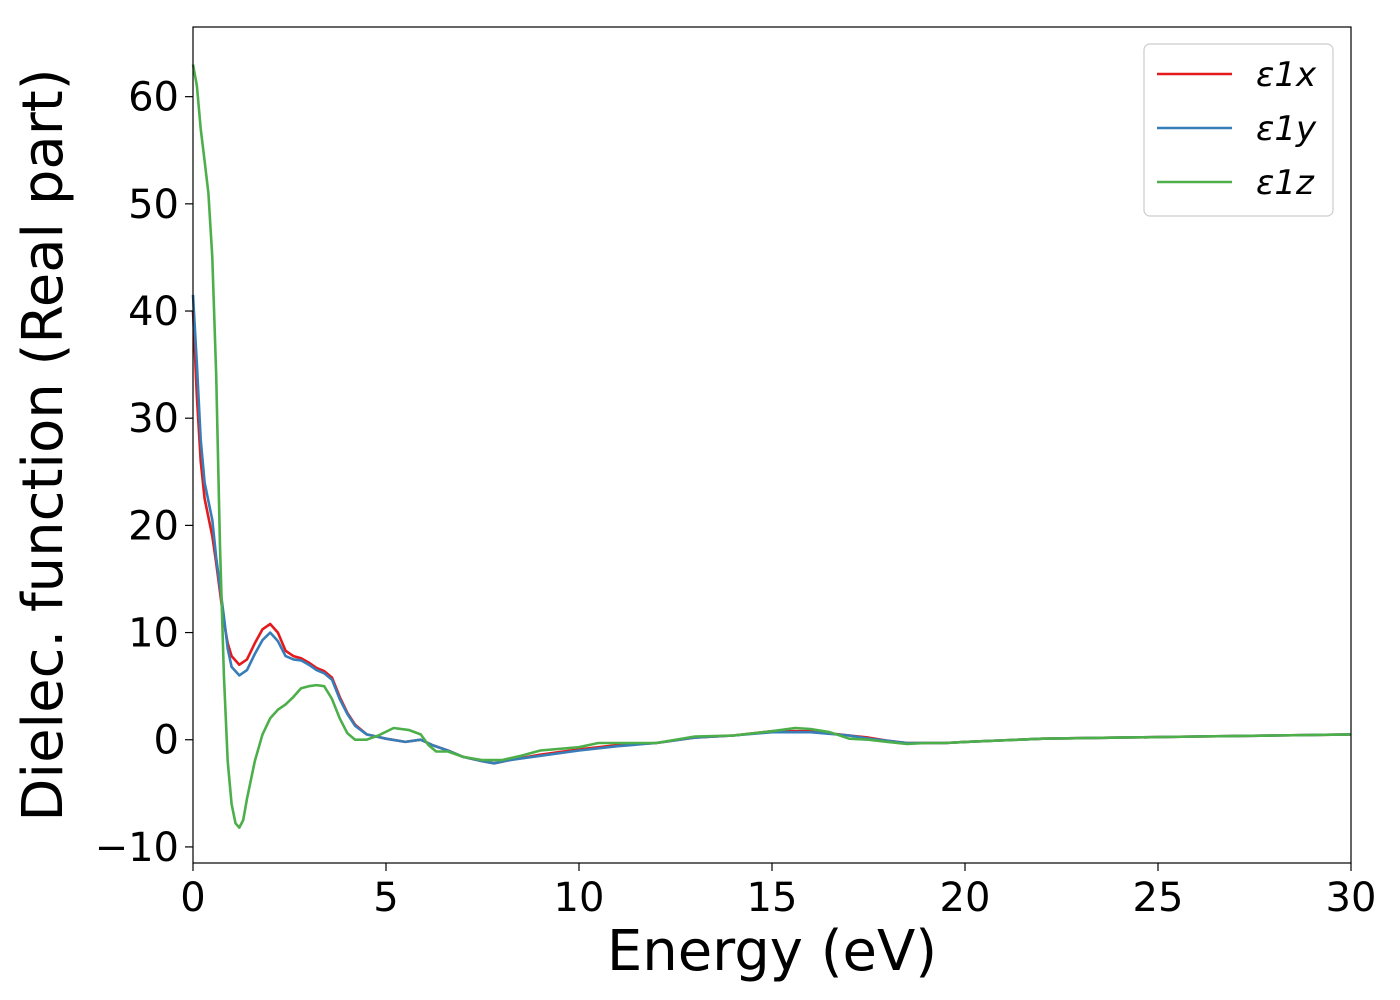  What do you see at coordinates (153, 419) in the screenshot?
I see `y-tick-label: 30` at bounding box center [153, 419].